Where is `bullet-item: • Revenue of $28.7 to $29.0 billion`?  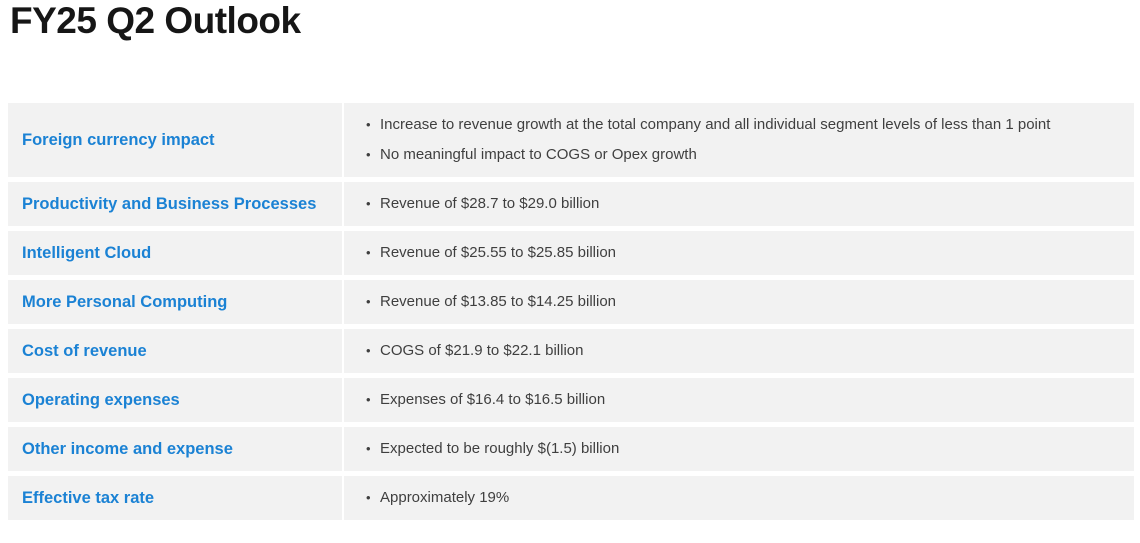
bullet-item: • Revenue of $28.7 to $29.0 billion is located at coordinates (745, 204).